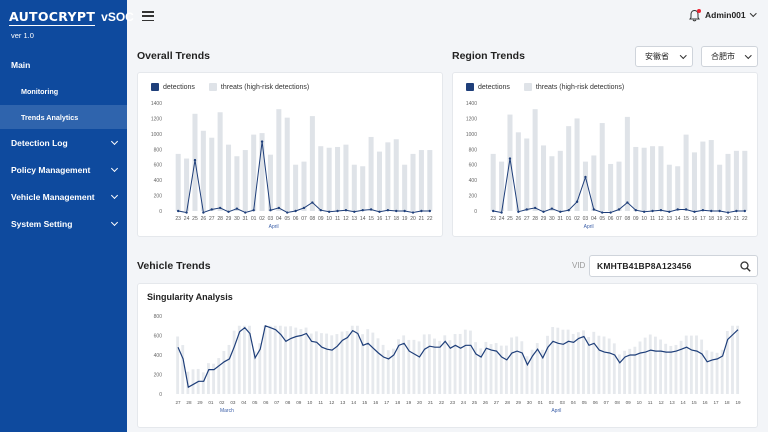 The width and height of the screenshot is (768, 432). I want to click on vid-search-input: KMHTB41BP8A123456, so click(673, 266).